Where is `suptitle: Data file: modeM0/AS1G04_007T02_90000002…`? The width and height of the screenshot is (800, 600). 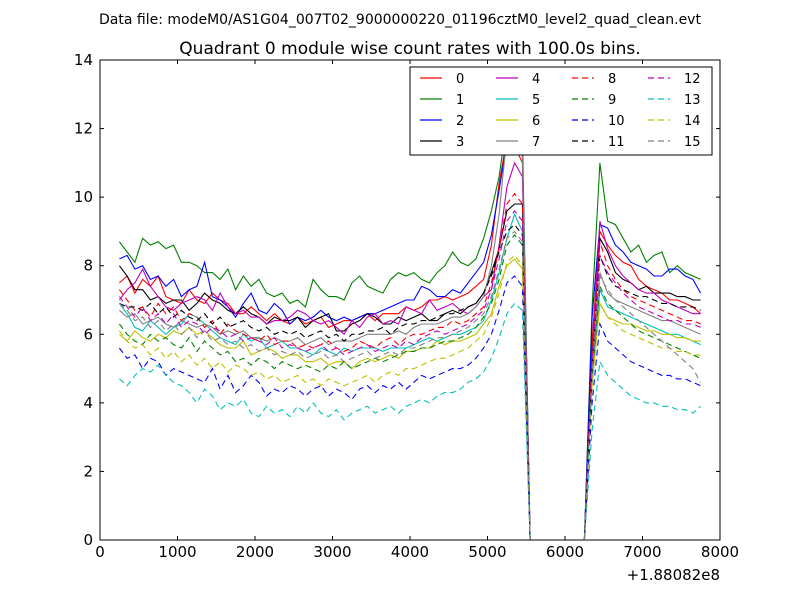
suptitle: Data file: modeM0/AS1G04_007T02_90000002… is located at coordinates (400, 20).